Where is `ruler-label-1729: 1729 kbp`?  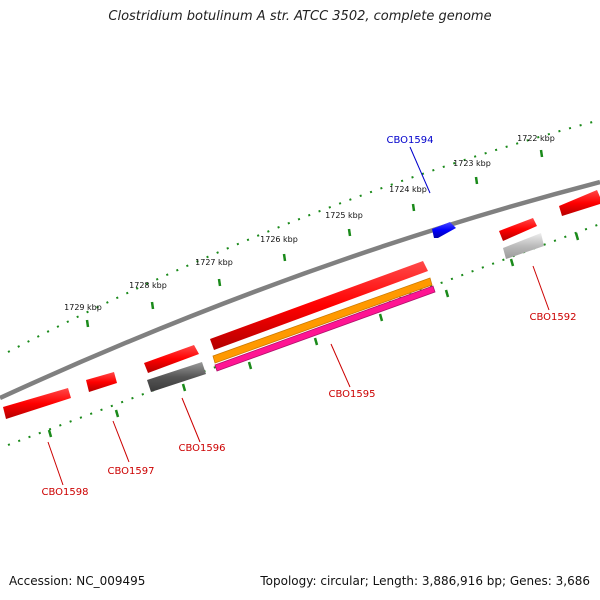
ruler-label-1729: 1729 kbp is located at coordinates (83, 307).